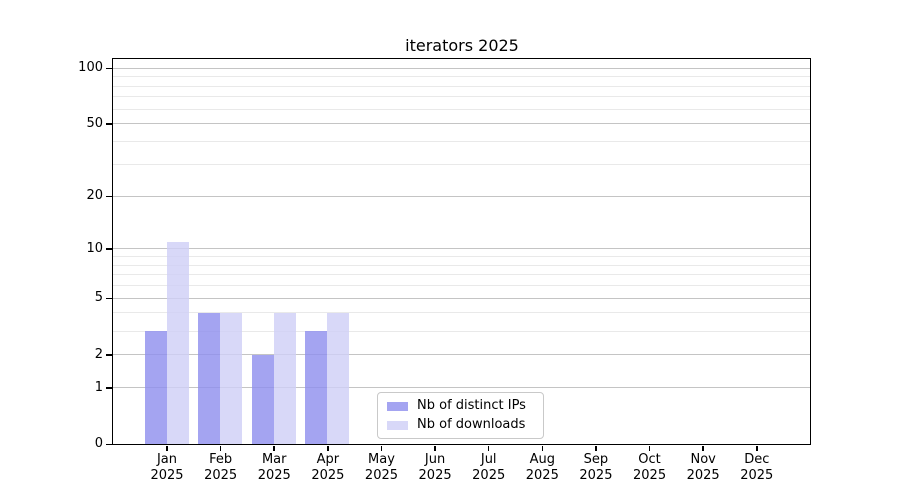 Image resolution: width=900 pixels, height=500 pixels. I want to click on month-label: Jan, so click(167, 459).